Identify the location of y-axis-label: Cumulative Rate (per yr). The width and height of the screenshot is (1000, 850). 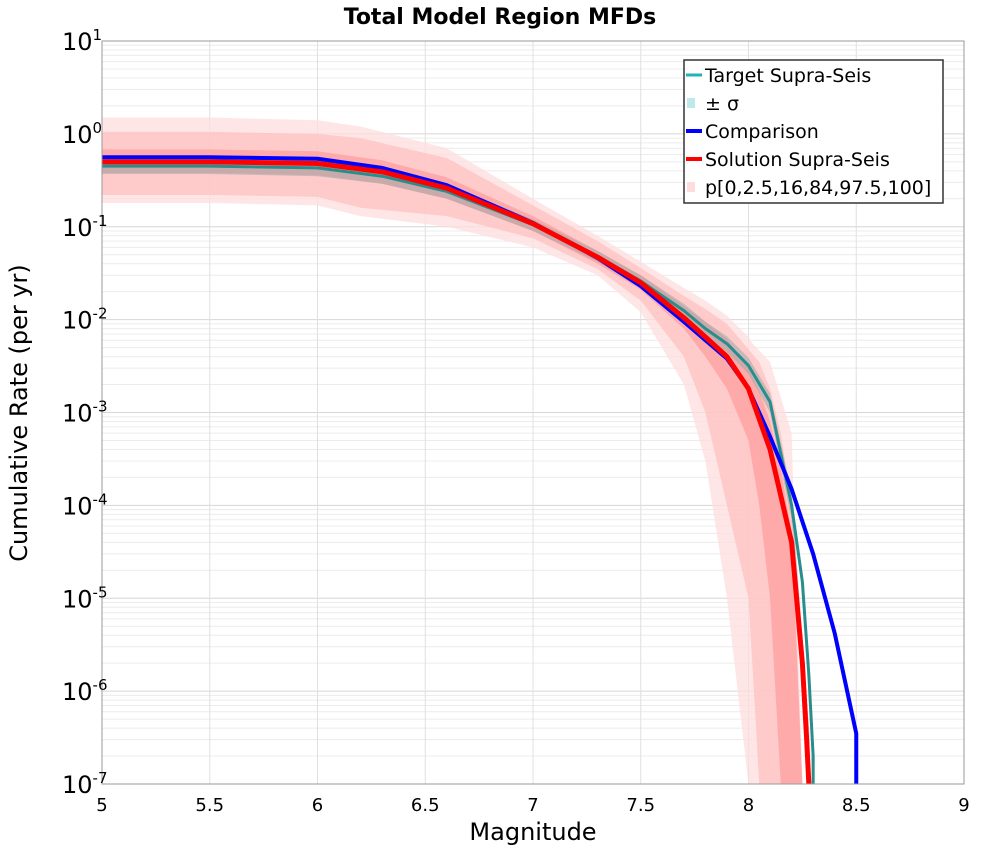
(19, 413).